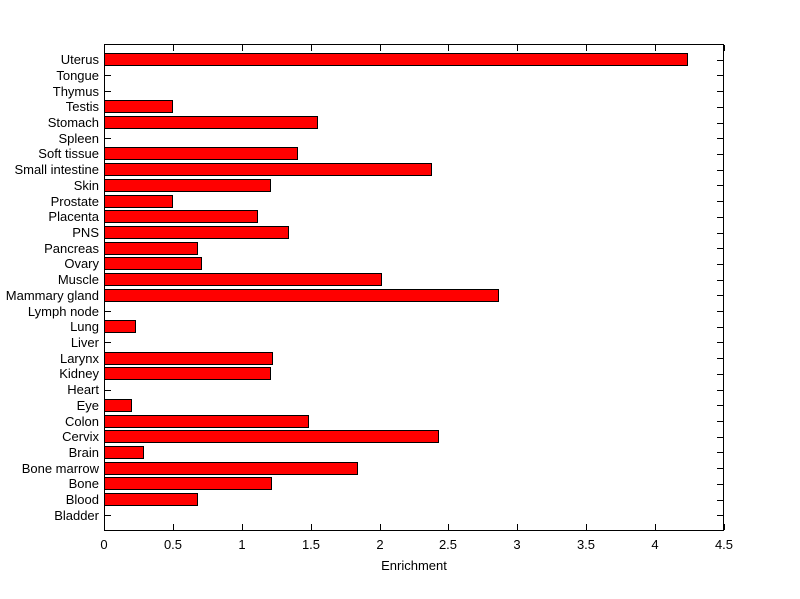 Image resolution: width=800 pixels, height=599 pixels. Describe the element at coordinates (586, 544) in the screenshot. I see `x-tick-label: 3.5` at that location.